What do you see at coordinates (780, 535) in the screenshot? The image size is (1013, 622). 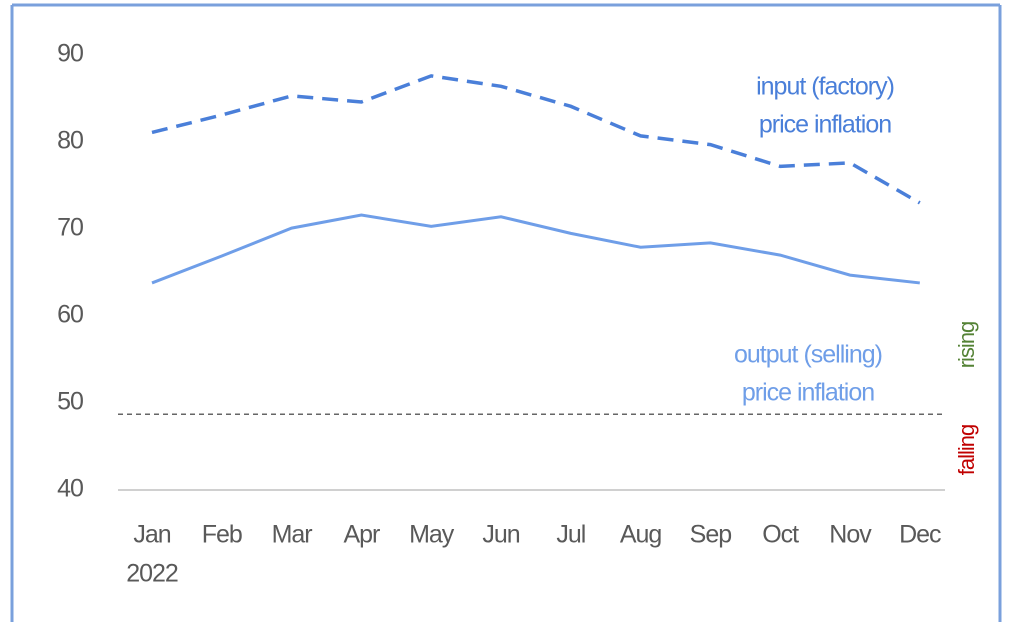 I see `x-tick-label: Oct` at bounding box center [780, 535].